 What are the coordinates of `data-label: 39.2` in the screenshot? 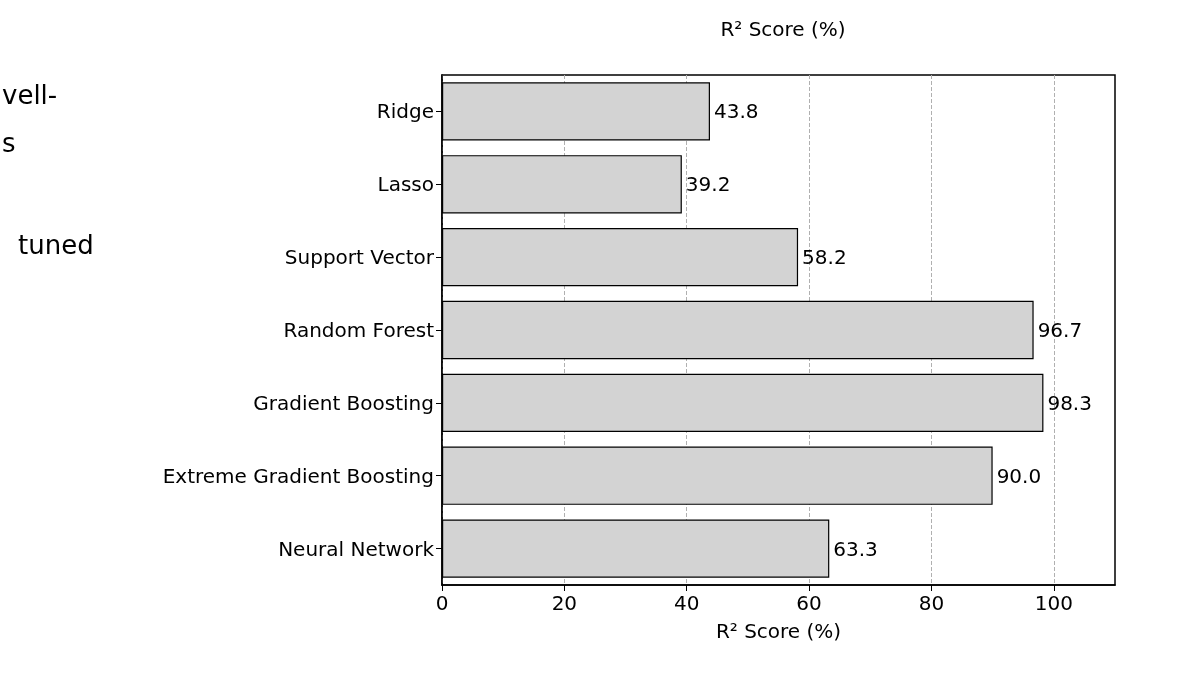 It's located at (708, 184).